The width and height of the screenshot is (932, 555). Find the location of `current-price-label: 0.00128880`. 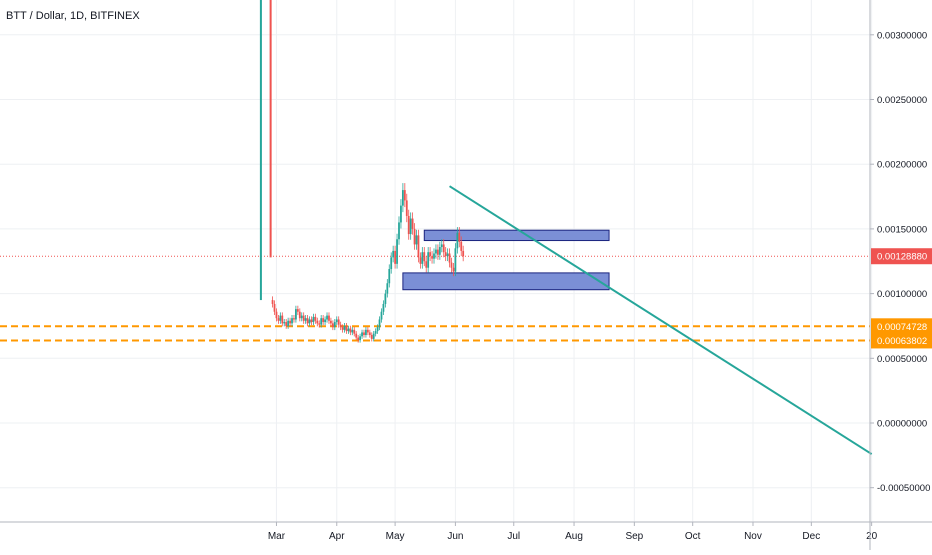

current-price-label: 0.00128880 is located at coordinates (902, 257).